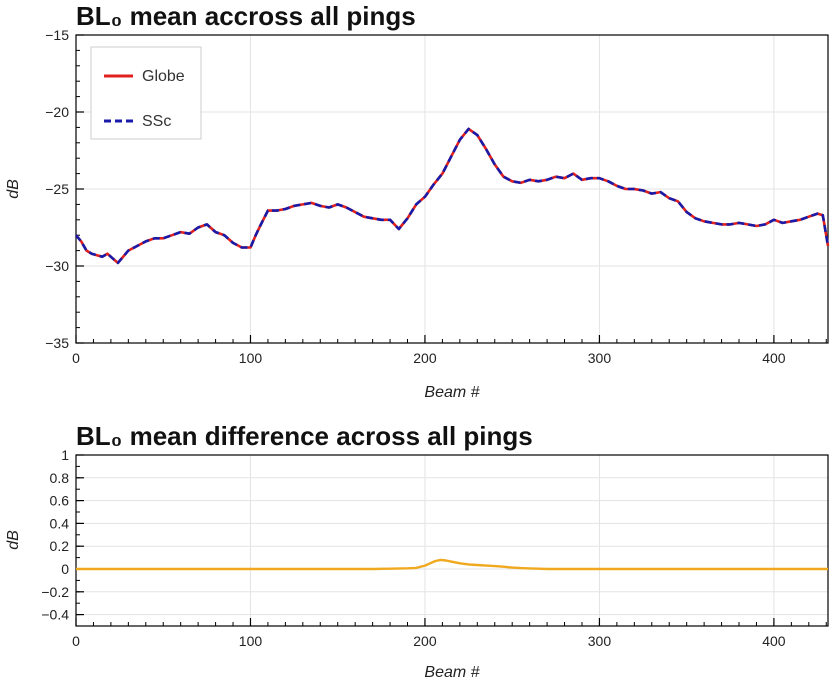 The height and width of the screenshot is (682, 837). Describe the element at coordinates (65, 455) in the screenshot. I see `y-tick-label: 1` at that location.